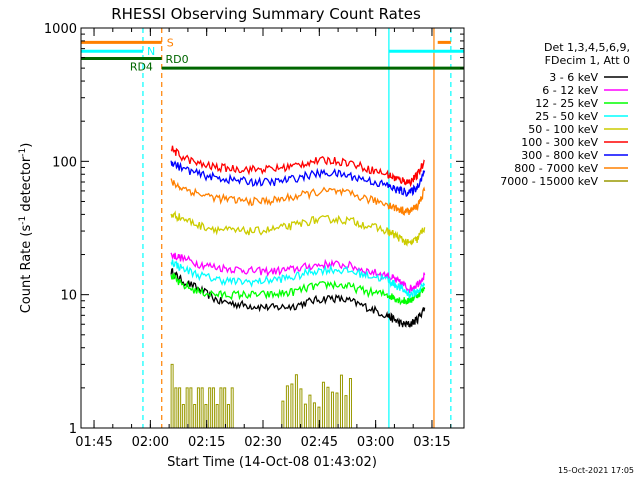  What do you see at coordinates (570, 90) in the screenshot?
I see `legend-label-1: 6 - 12 keV` at bounding box center [570, 90].